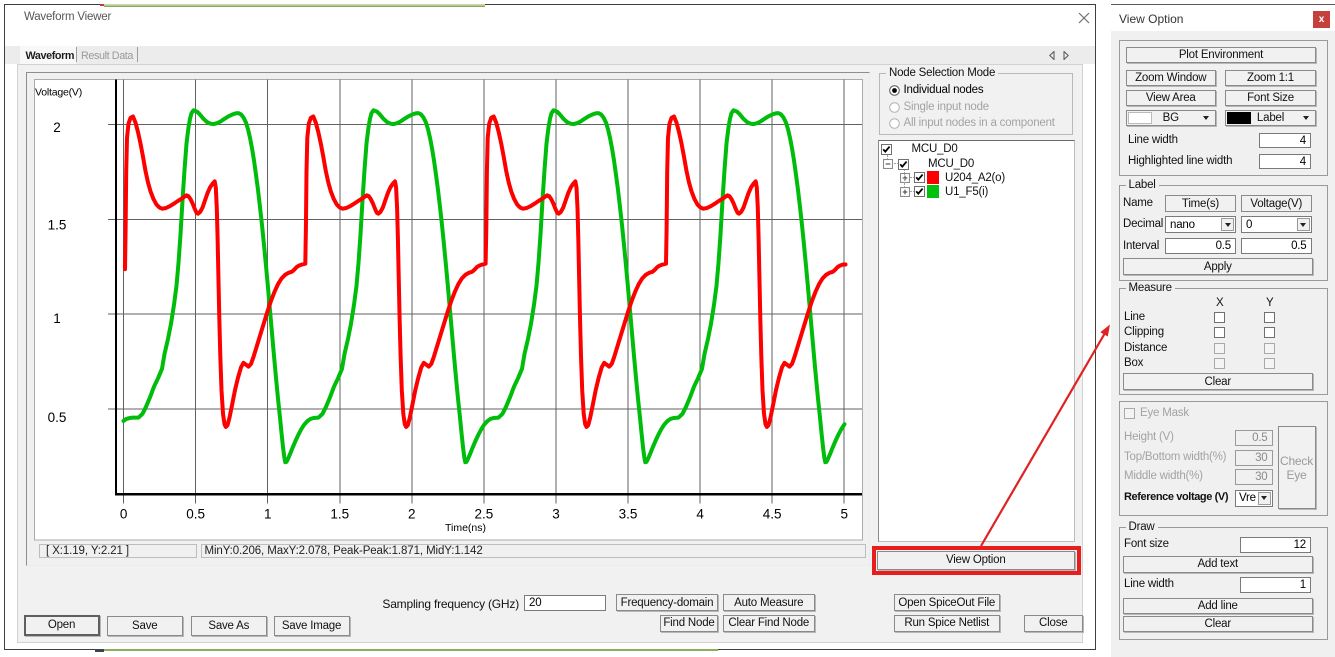 This screenshot has width=1335, height=657. What do you see at coordinates (771, 514) in the screenshot?
I see `svg-text: 4.5` at bounding box center [771, 514].